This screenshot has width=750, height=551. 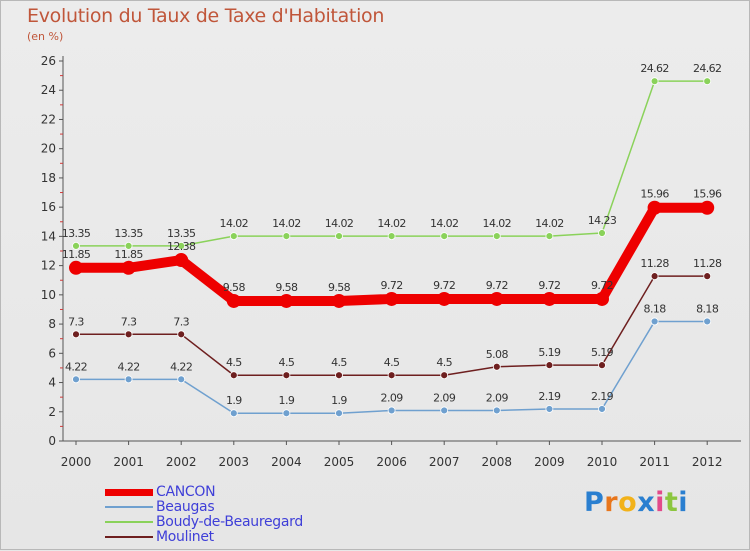 What do you see at coordinates (181, 233) in the screenshot?
I see `data-label: 13.35` at bounding box center [181, 233].